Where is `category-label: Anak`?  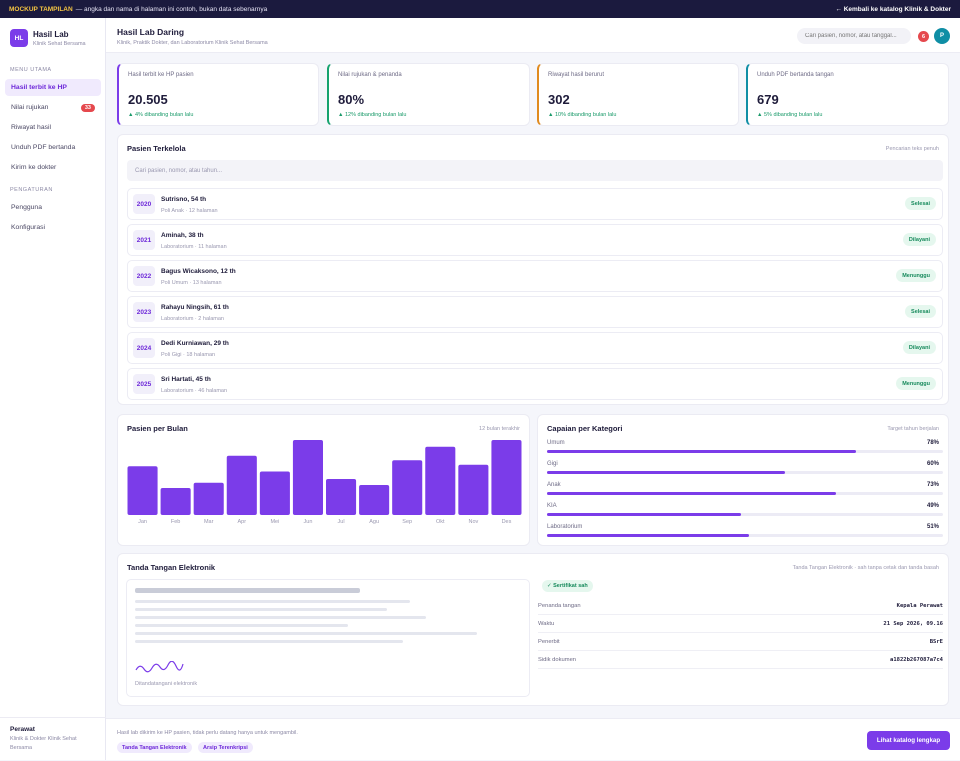
category-label: Anak is located at coordinates (554, 485).